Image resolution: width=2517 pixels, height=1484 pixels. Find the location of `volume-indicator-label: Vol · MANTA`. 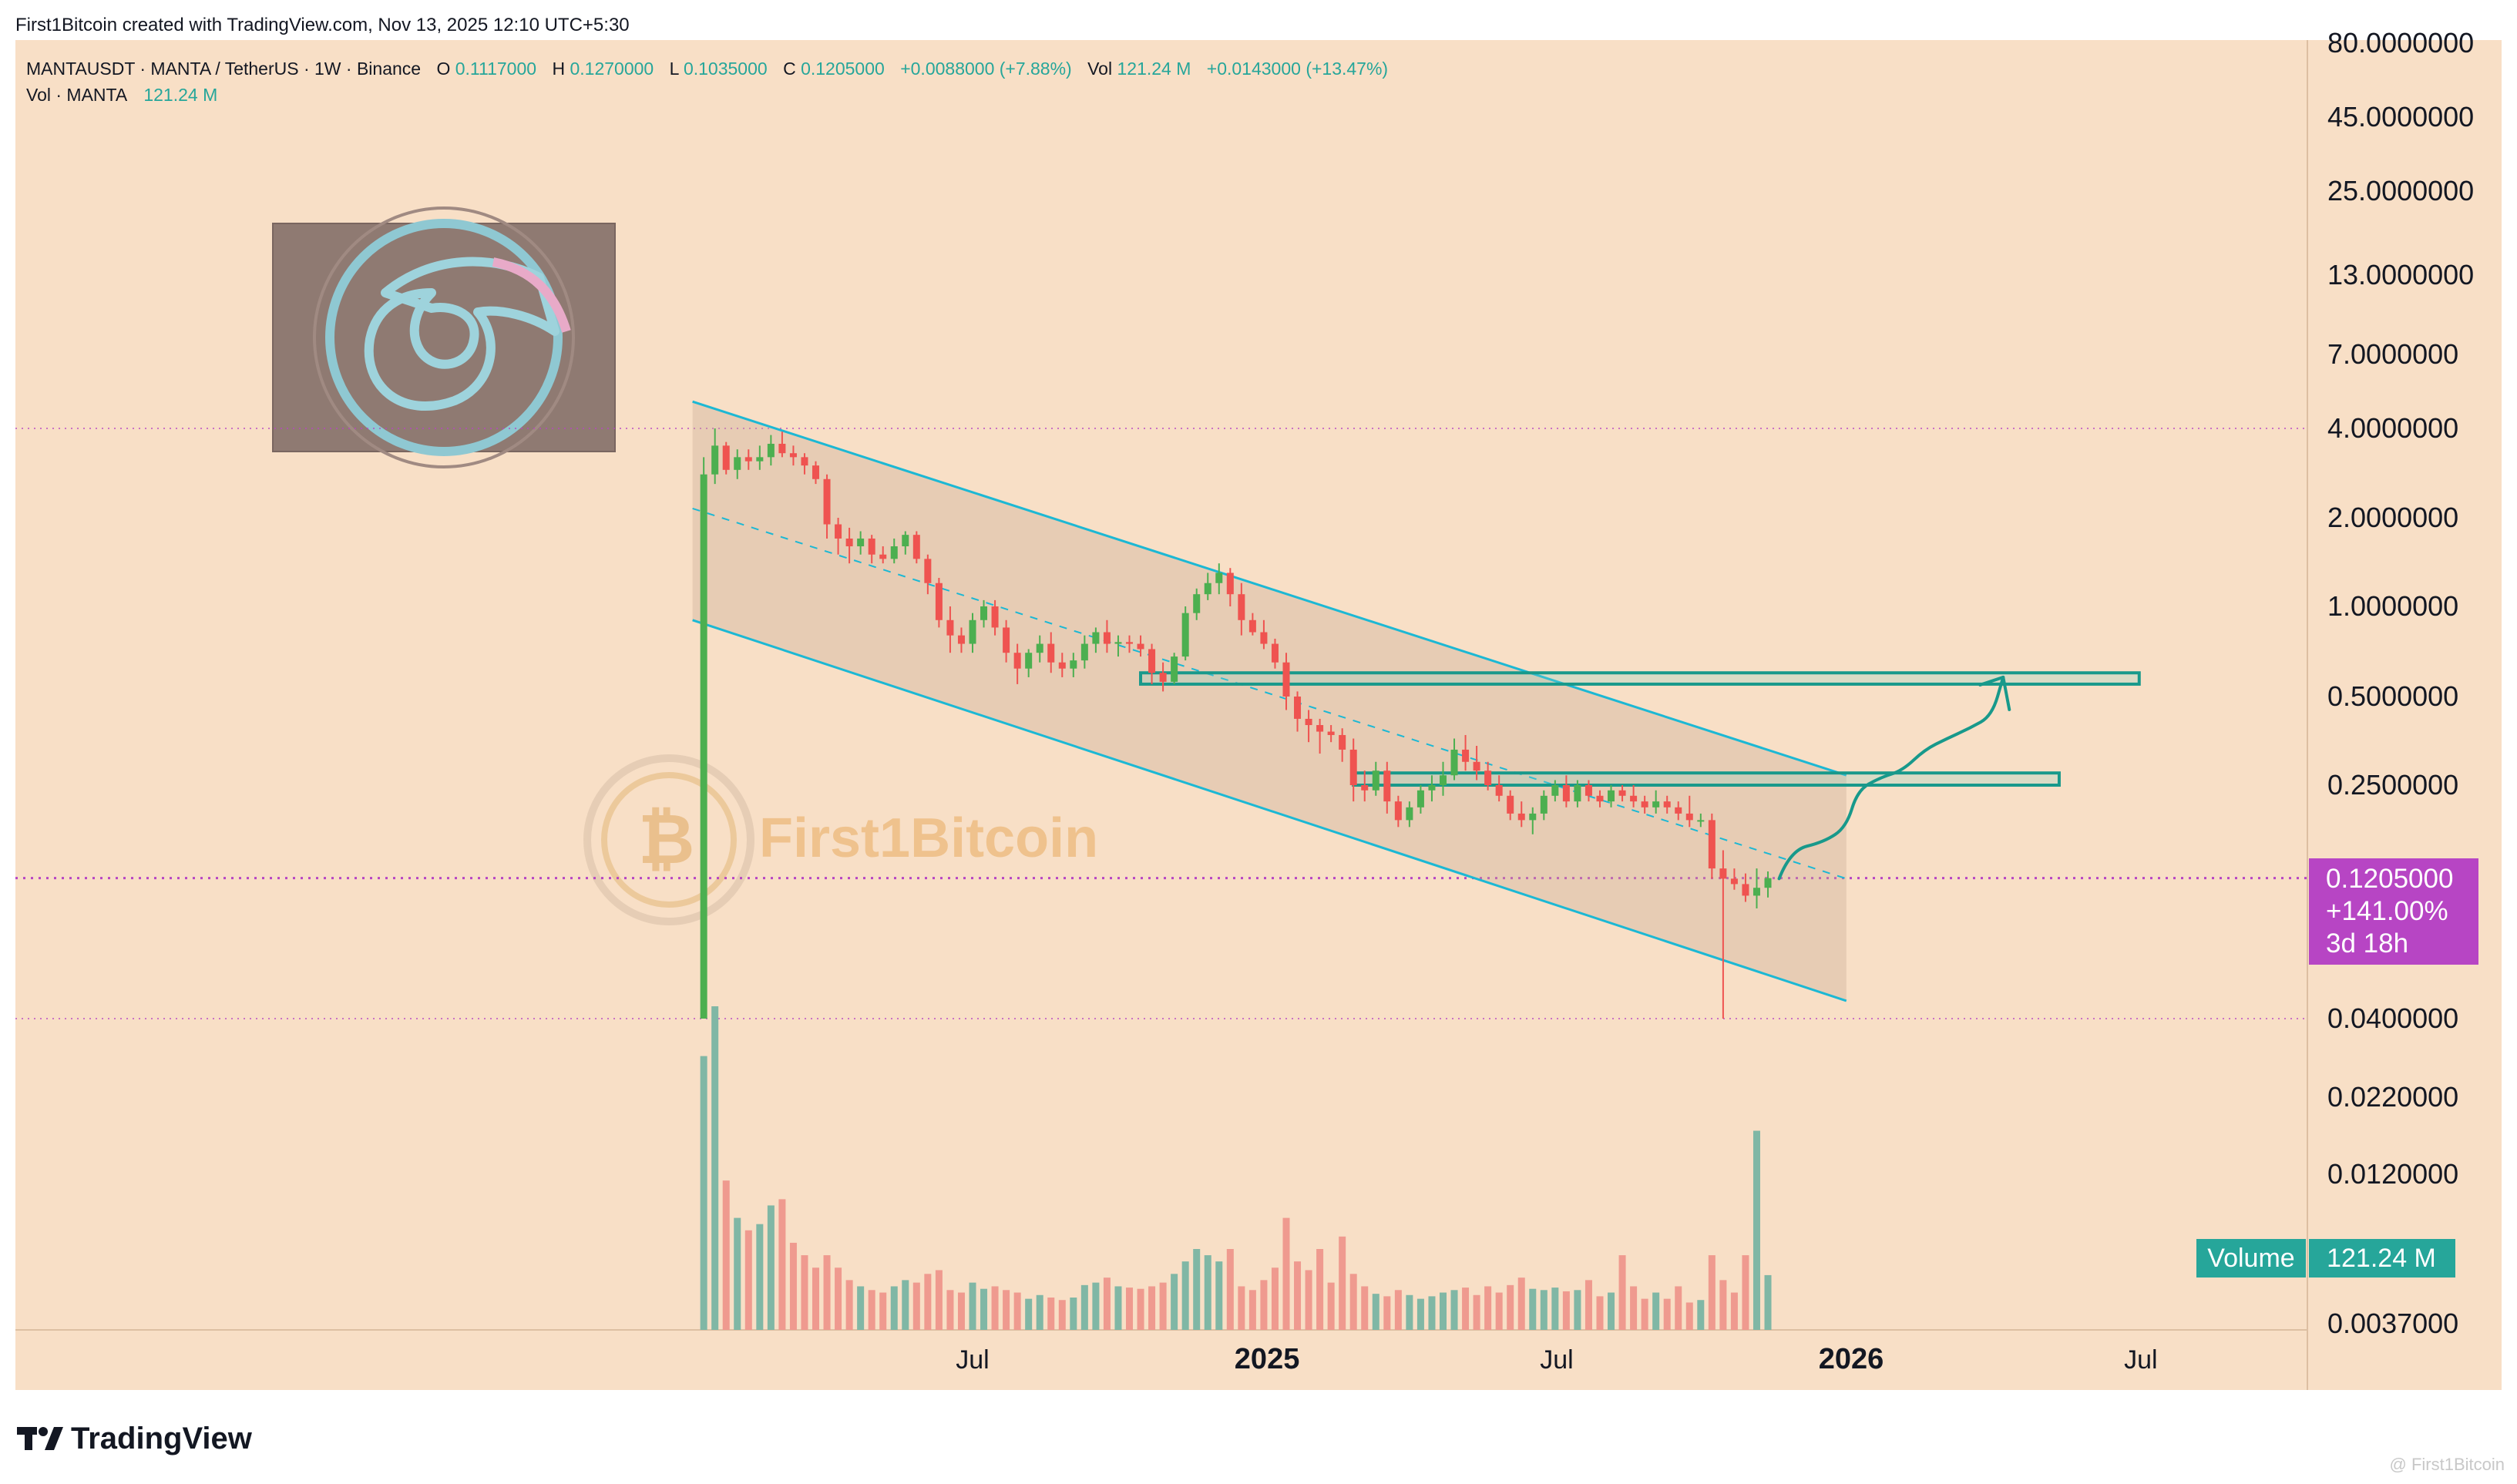

volume-indicator-label: Vol · MANTA is located at coordinates (77, 95).